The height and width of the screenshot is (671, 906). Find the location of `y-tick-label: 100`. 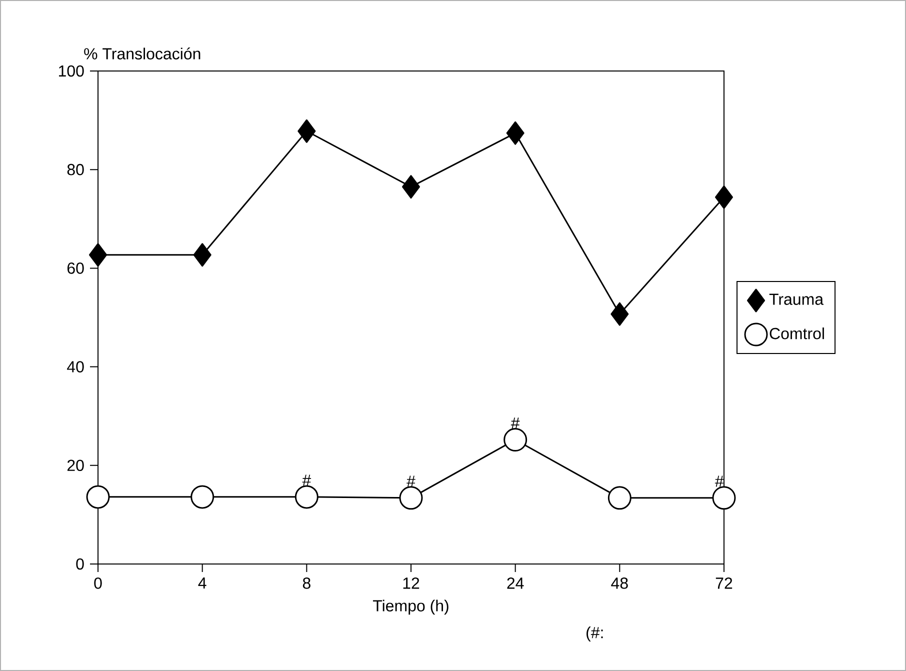

y-tick-label: 100 is located at coordinates (71, 71).